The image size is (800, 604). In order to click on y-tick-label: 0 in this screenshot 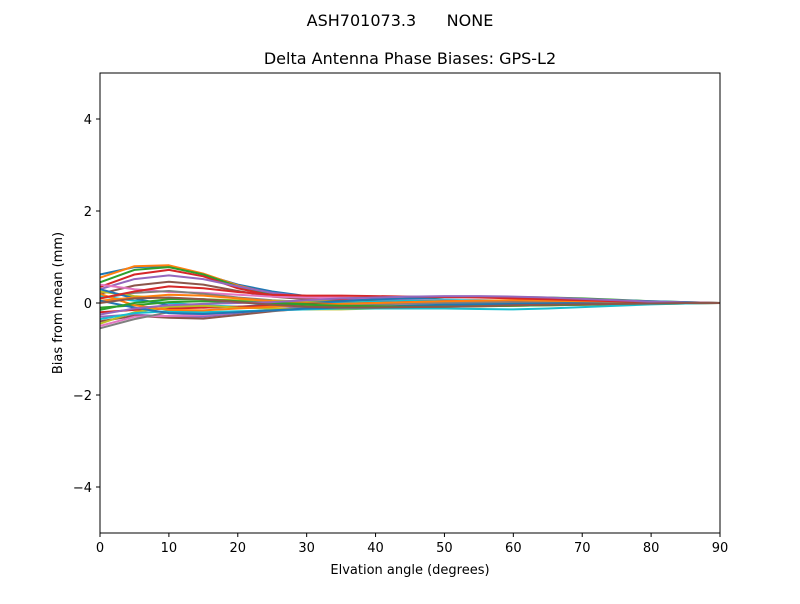, I will do `click(88, 304)`.